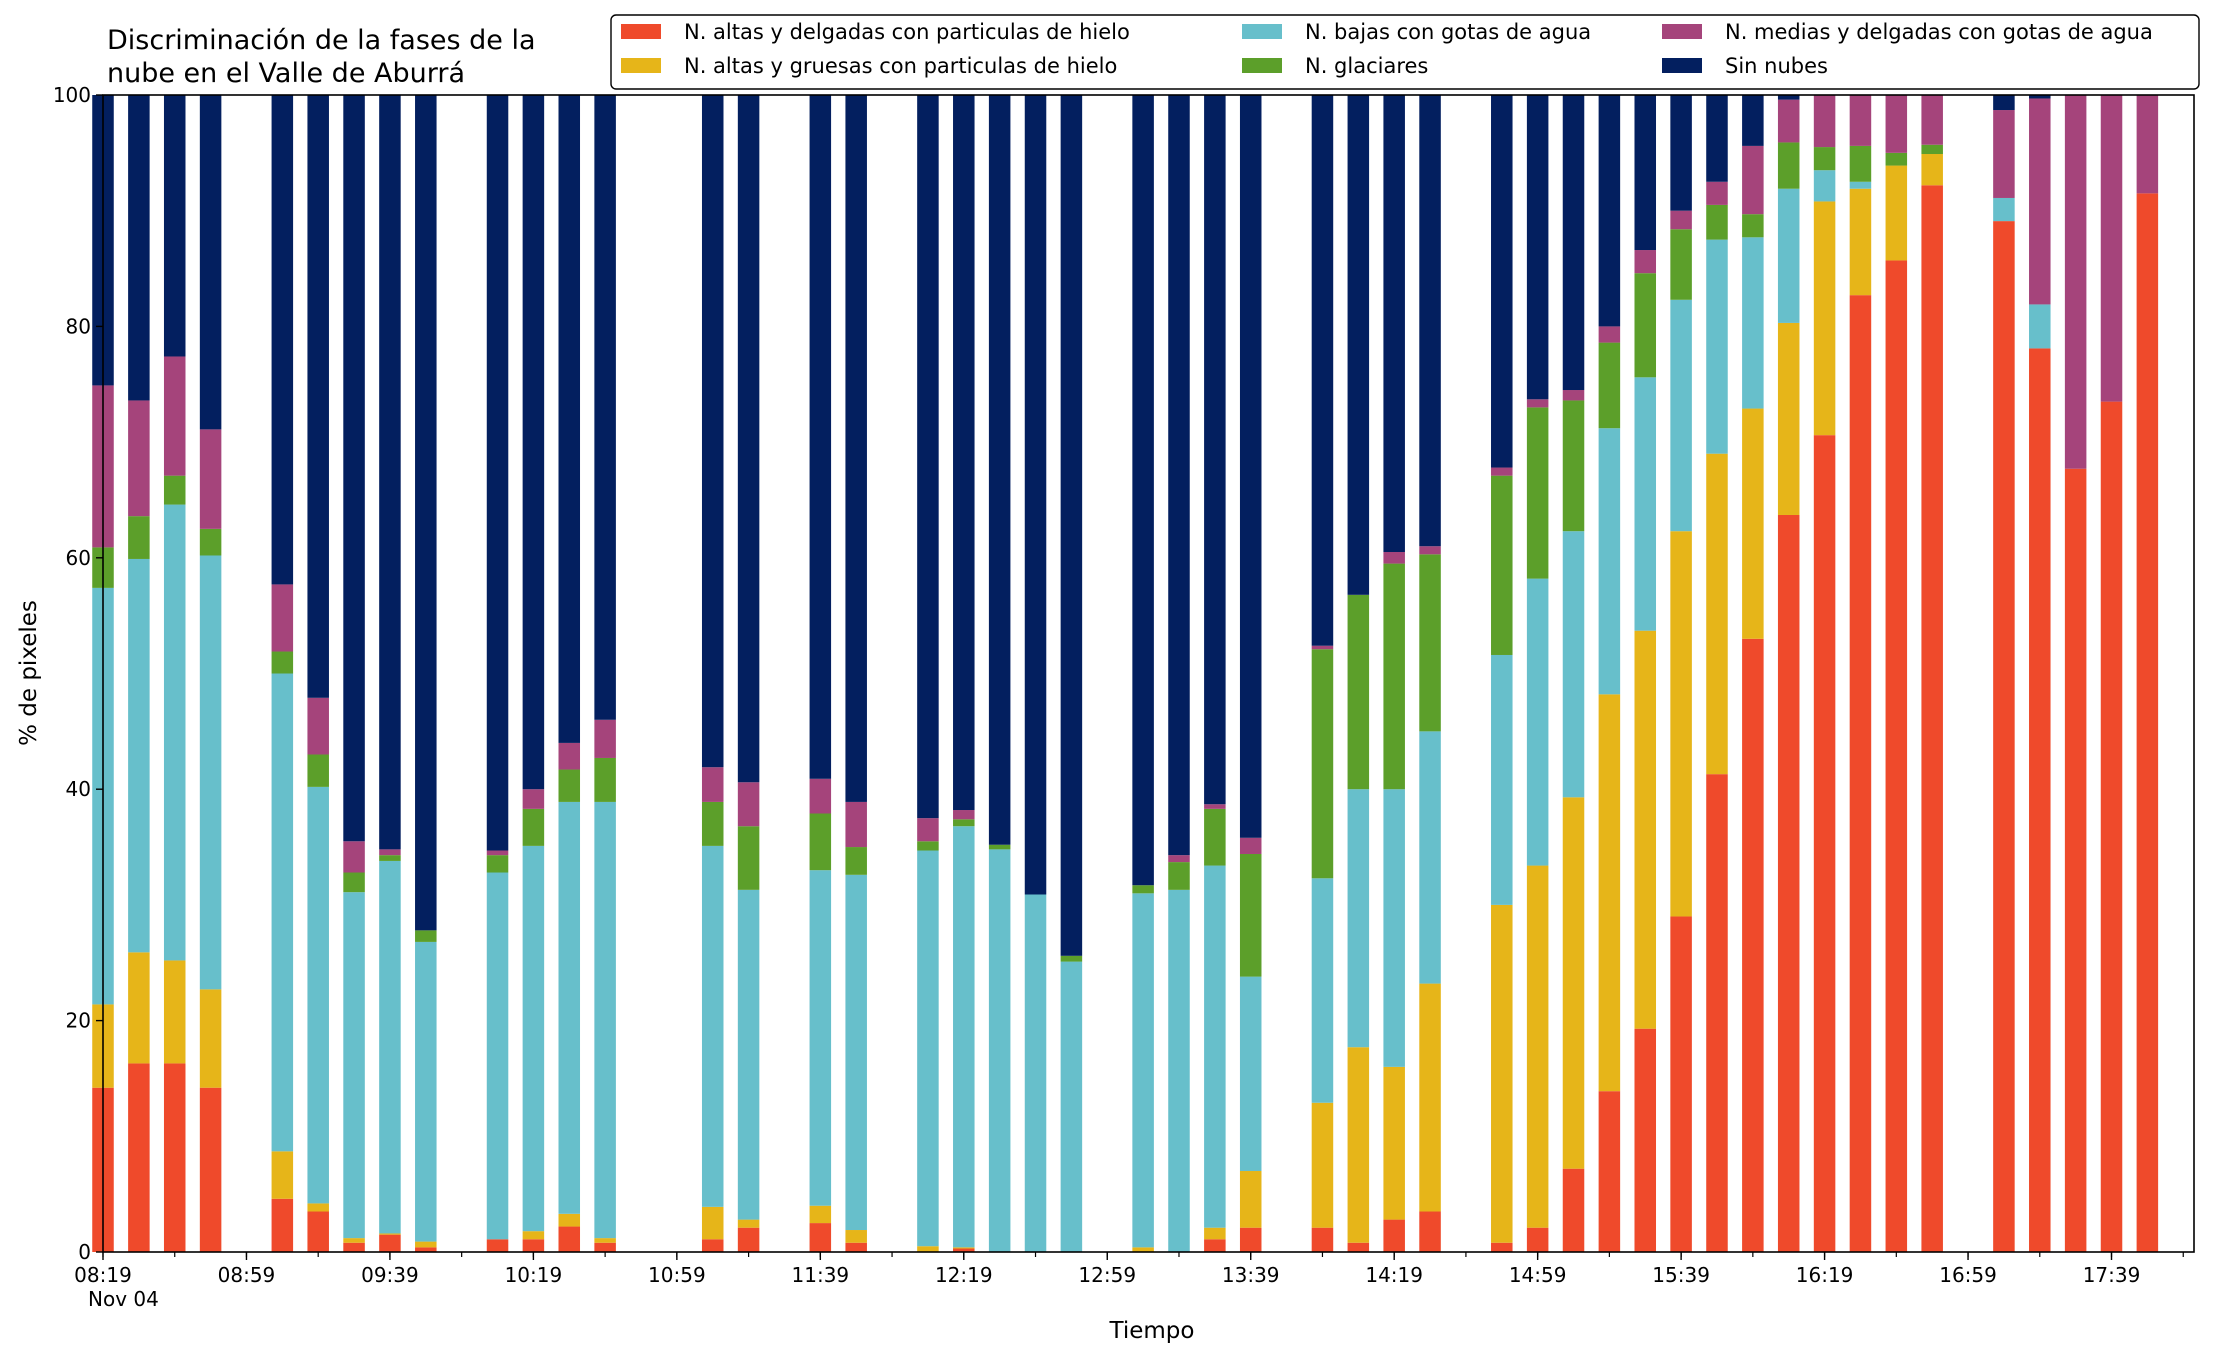 Image resolution: width=2216 pixels, height=1355 pixels. Describe the element at coordinates (1776, 66) in the screenshot. I see `legend-label: Sin nubes` at that location.